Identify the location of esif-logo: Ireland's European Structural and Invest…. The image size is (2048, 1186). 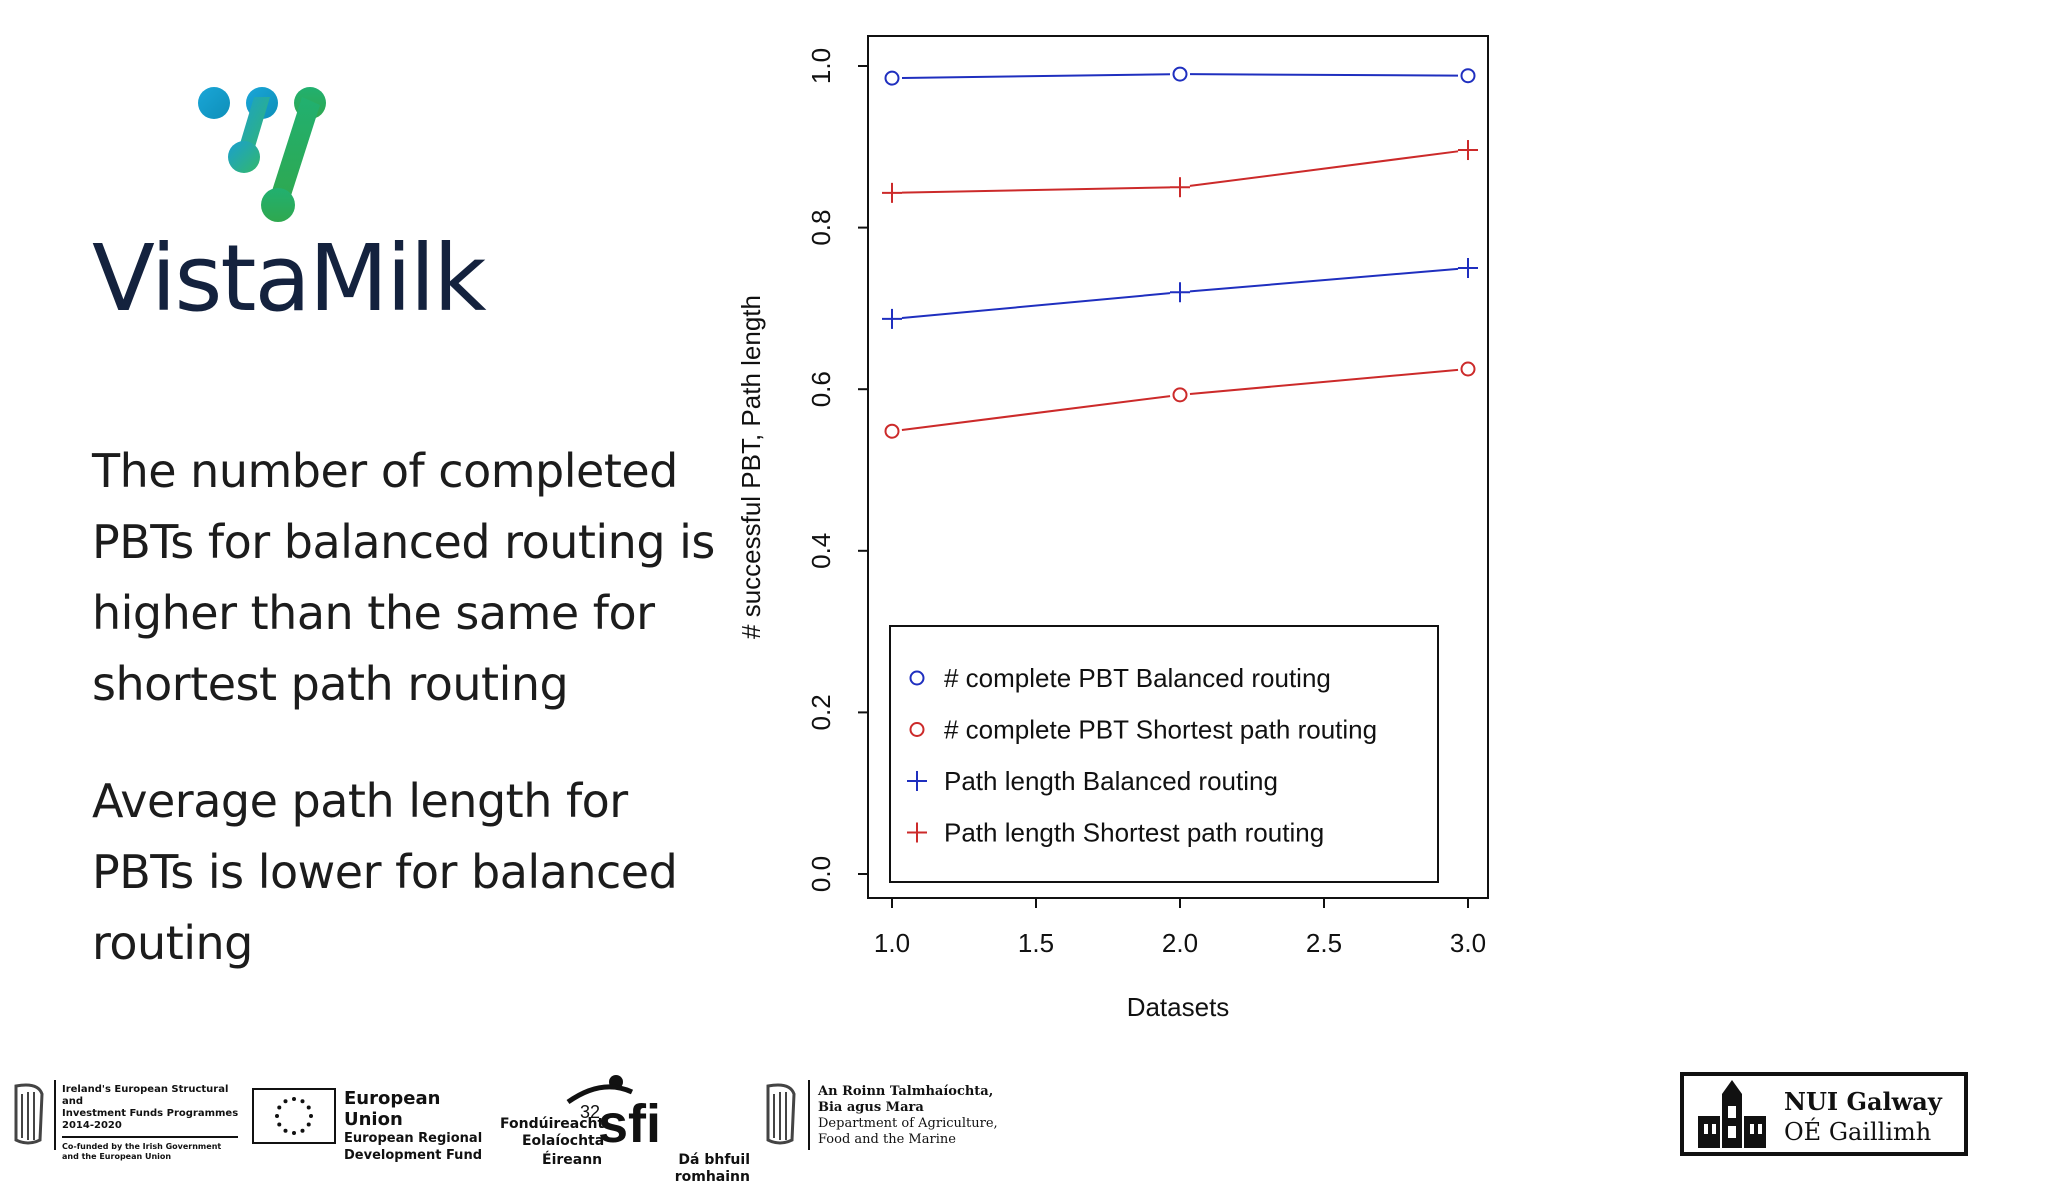
(128, 1120).